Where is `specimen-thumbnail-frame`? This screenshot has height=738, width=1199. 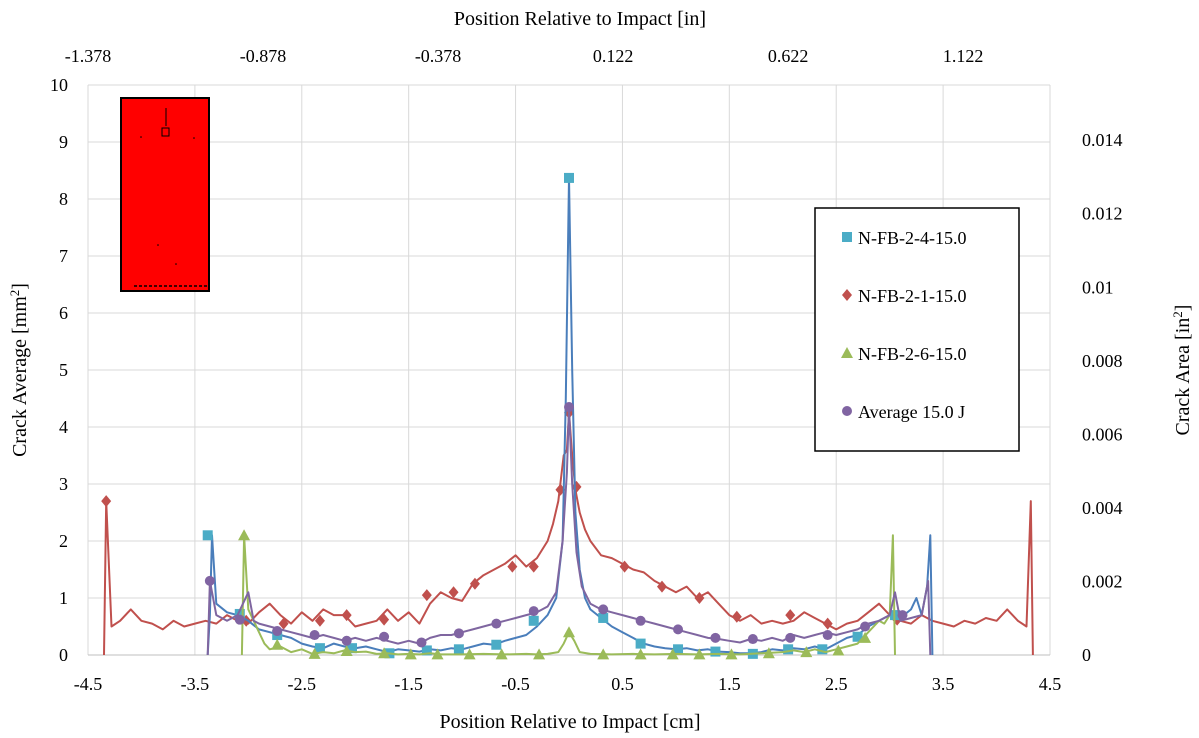 specimen-thumbnail-frame is located at coordinates (165, 194).